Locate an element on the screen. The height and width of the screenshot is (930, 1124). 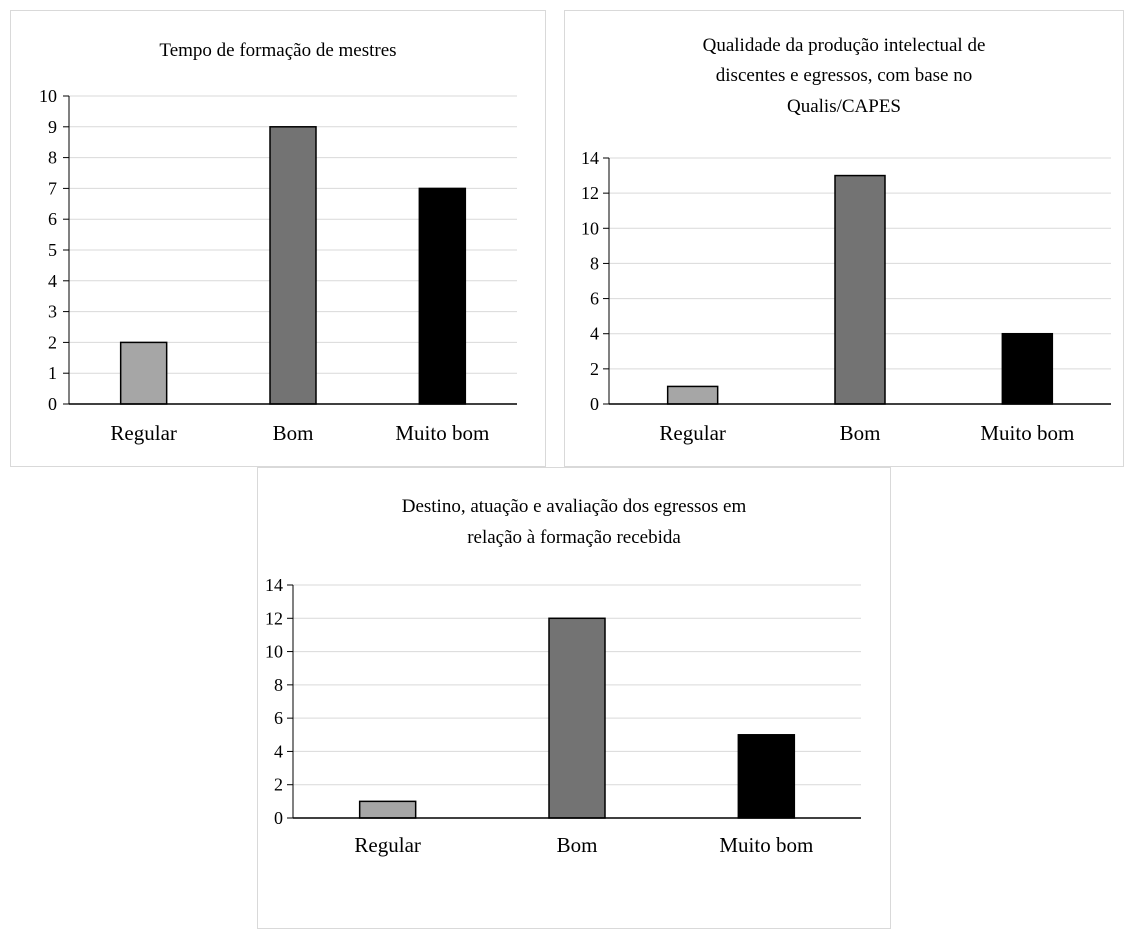
chart-title-line-1: Qualidade da produção intelectual de is located at coordinates (844, 45).